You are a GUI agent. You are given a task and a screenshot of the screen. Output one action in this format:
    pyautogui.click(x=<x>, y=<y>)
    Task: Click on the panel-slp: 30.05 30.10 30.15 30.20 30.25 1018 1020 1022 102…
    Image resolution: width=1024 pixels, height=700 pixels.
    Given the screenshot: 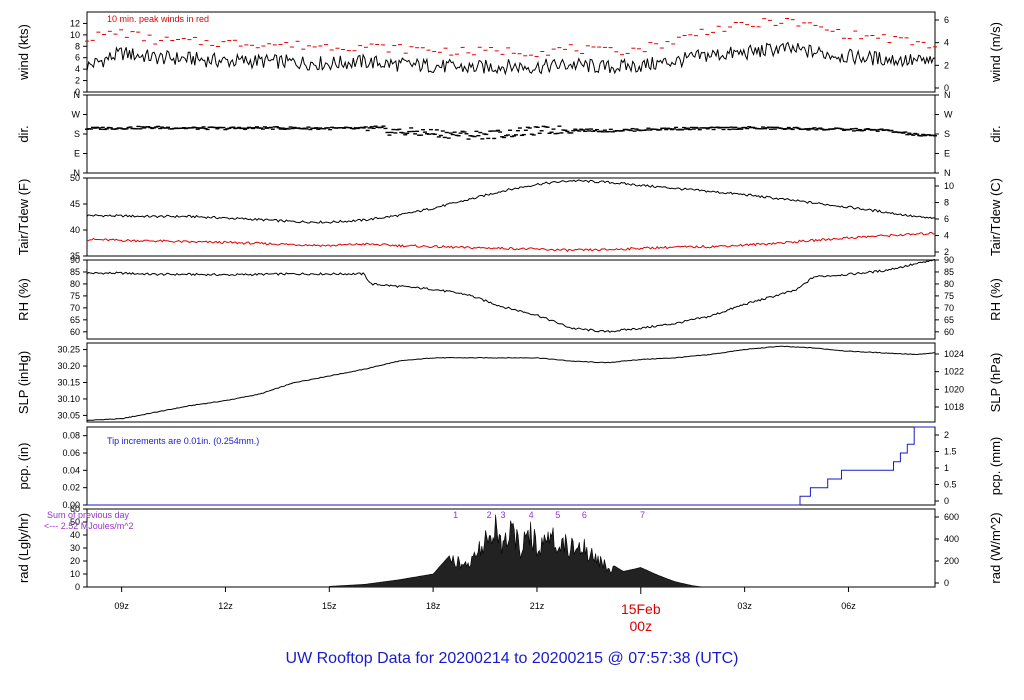 What is the action you would take?
    pyautogui.click(x=509, y=382)
    